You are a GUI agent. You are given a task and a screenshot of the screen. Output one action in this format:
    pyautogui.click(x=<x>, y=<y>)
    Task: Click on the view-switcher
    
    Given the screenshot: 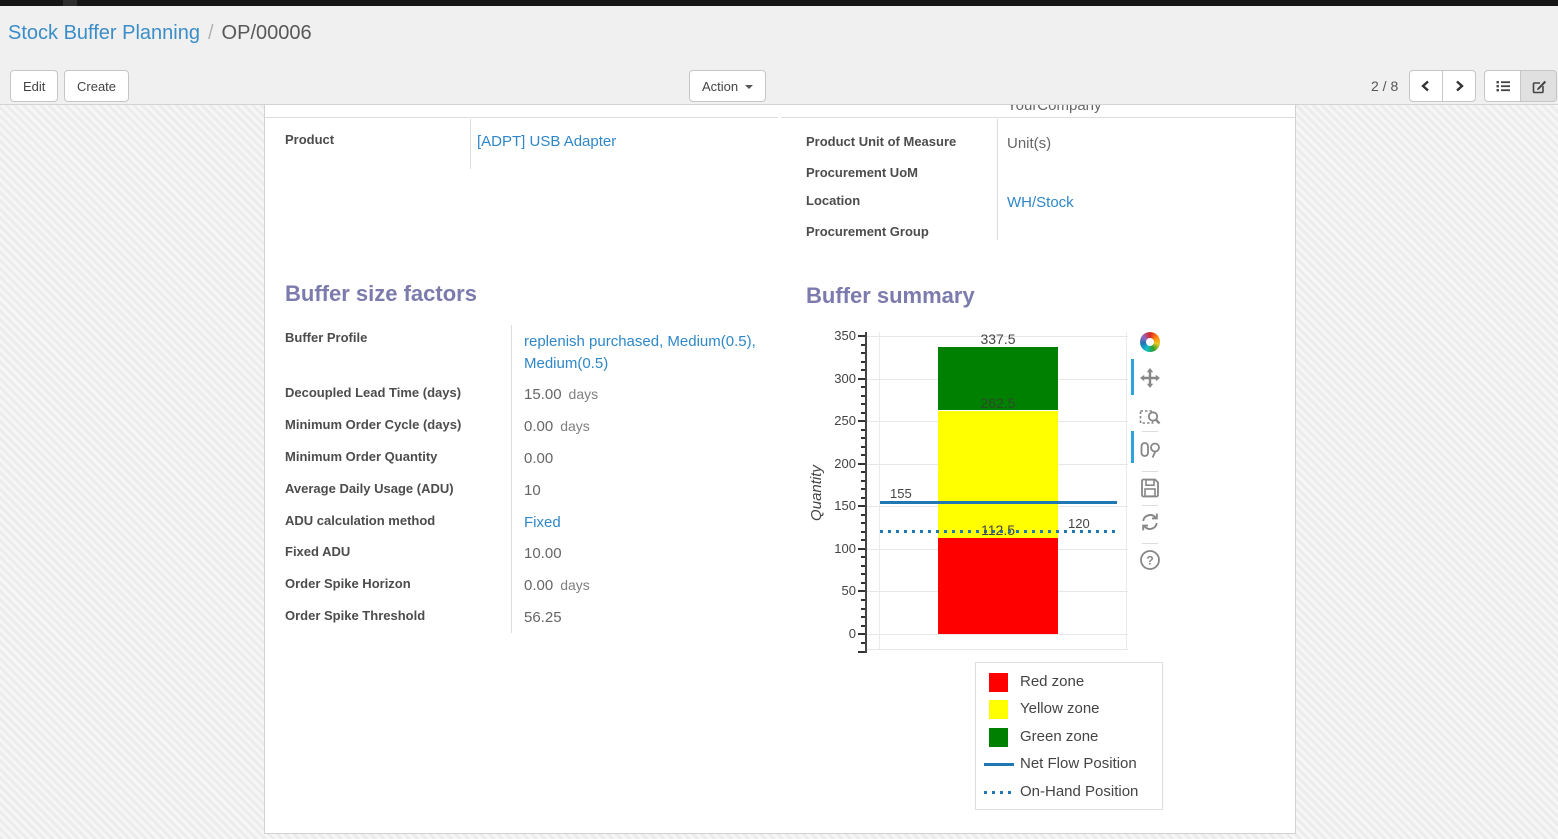 What is the action you would take?
    pyautogui.click(x=1520, y=86)
    